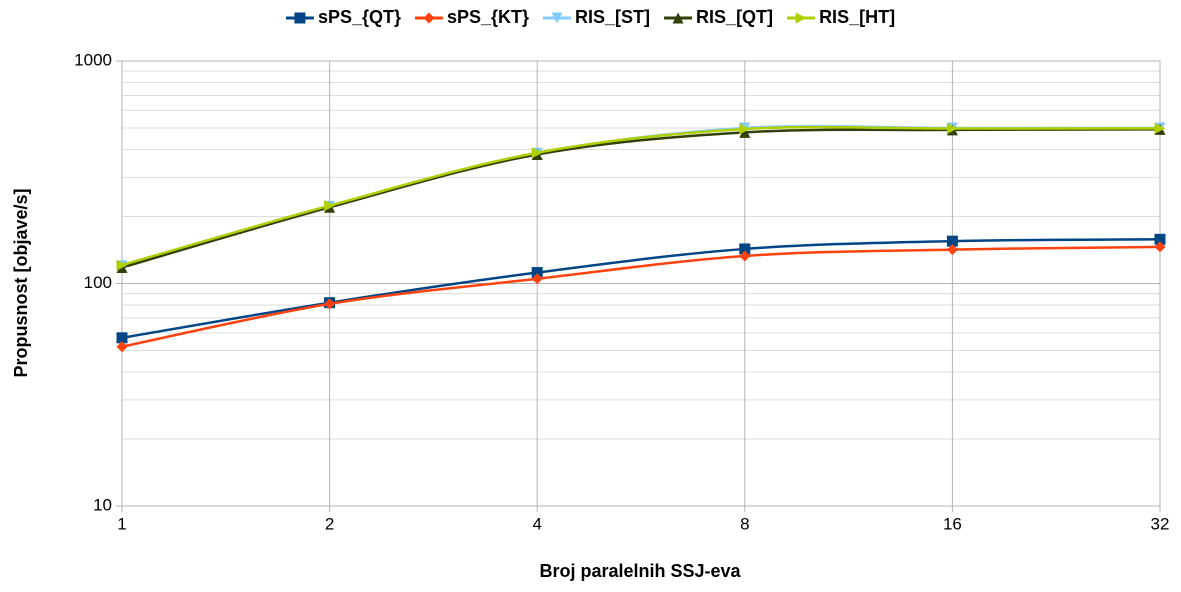 The image size is (1181, 592). Describe the element at coordinates (488, 17) in the screenshot. I see `legend-label: sPS_{KT}` at that location.